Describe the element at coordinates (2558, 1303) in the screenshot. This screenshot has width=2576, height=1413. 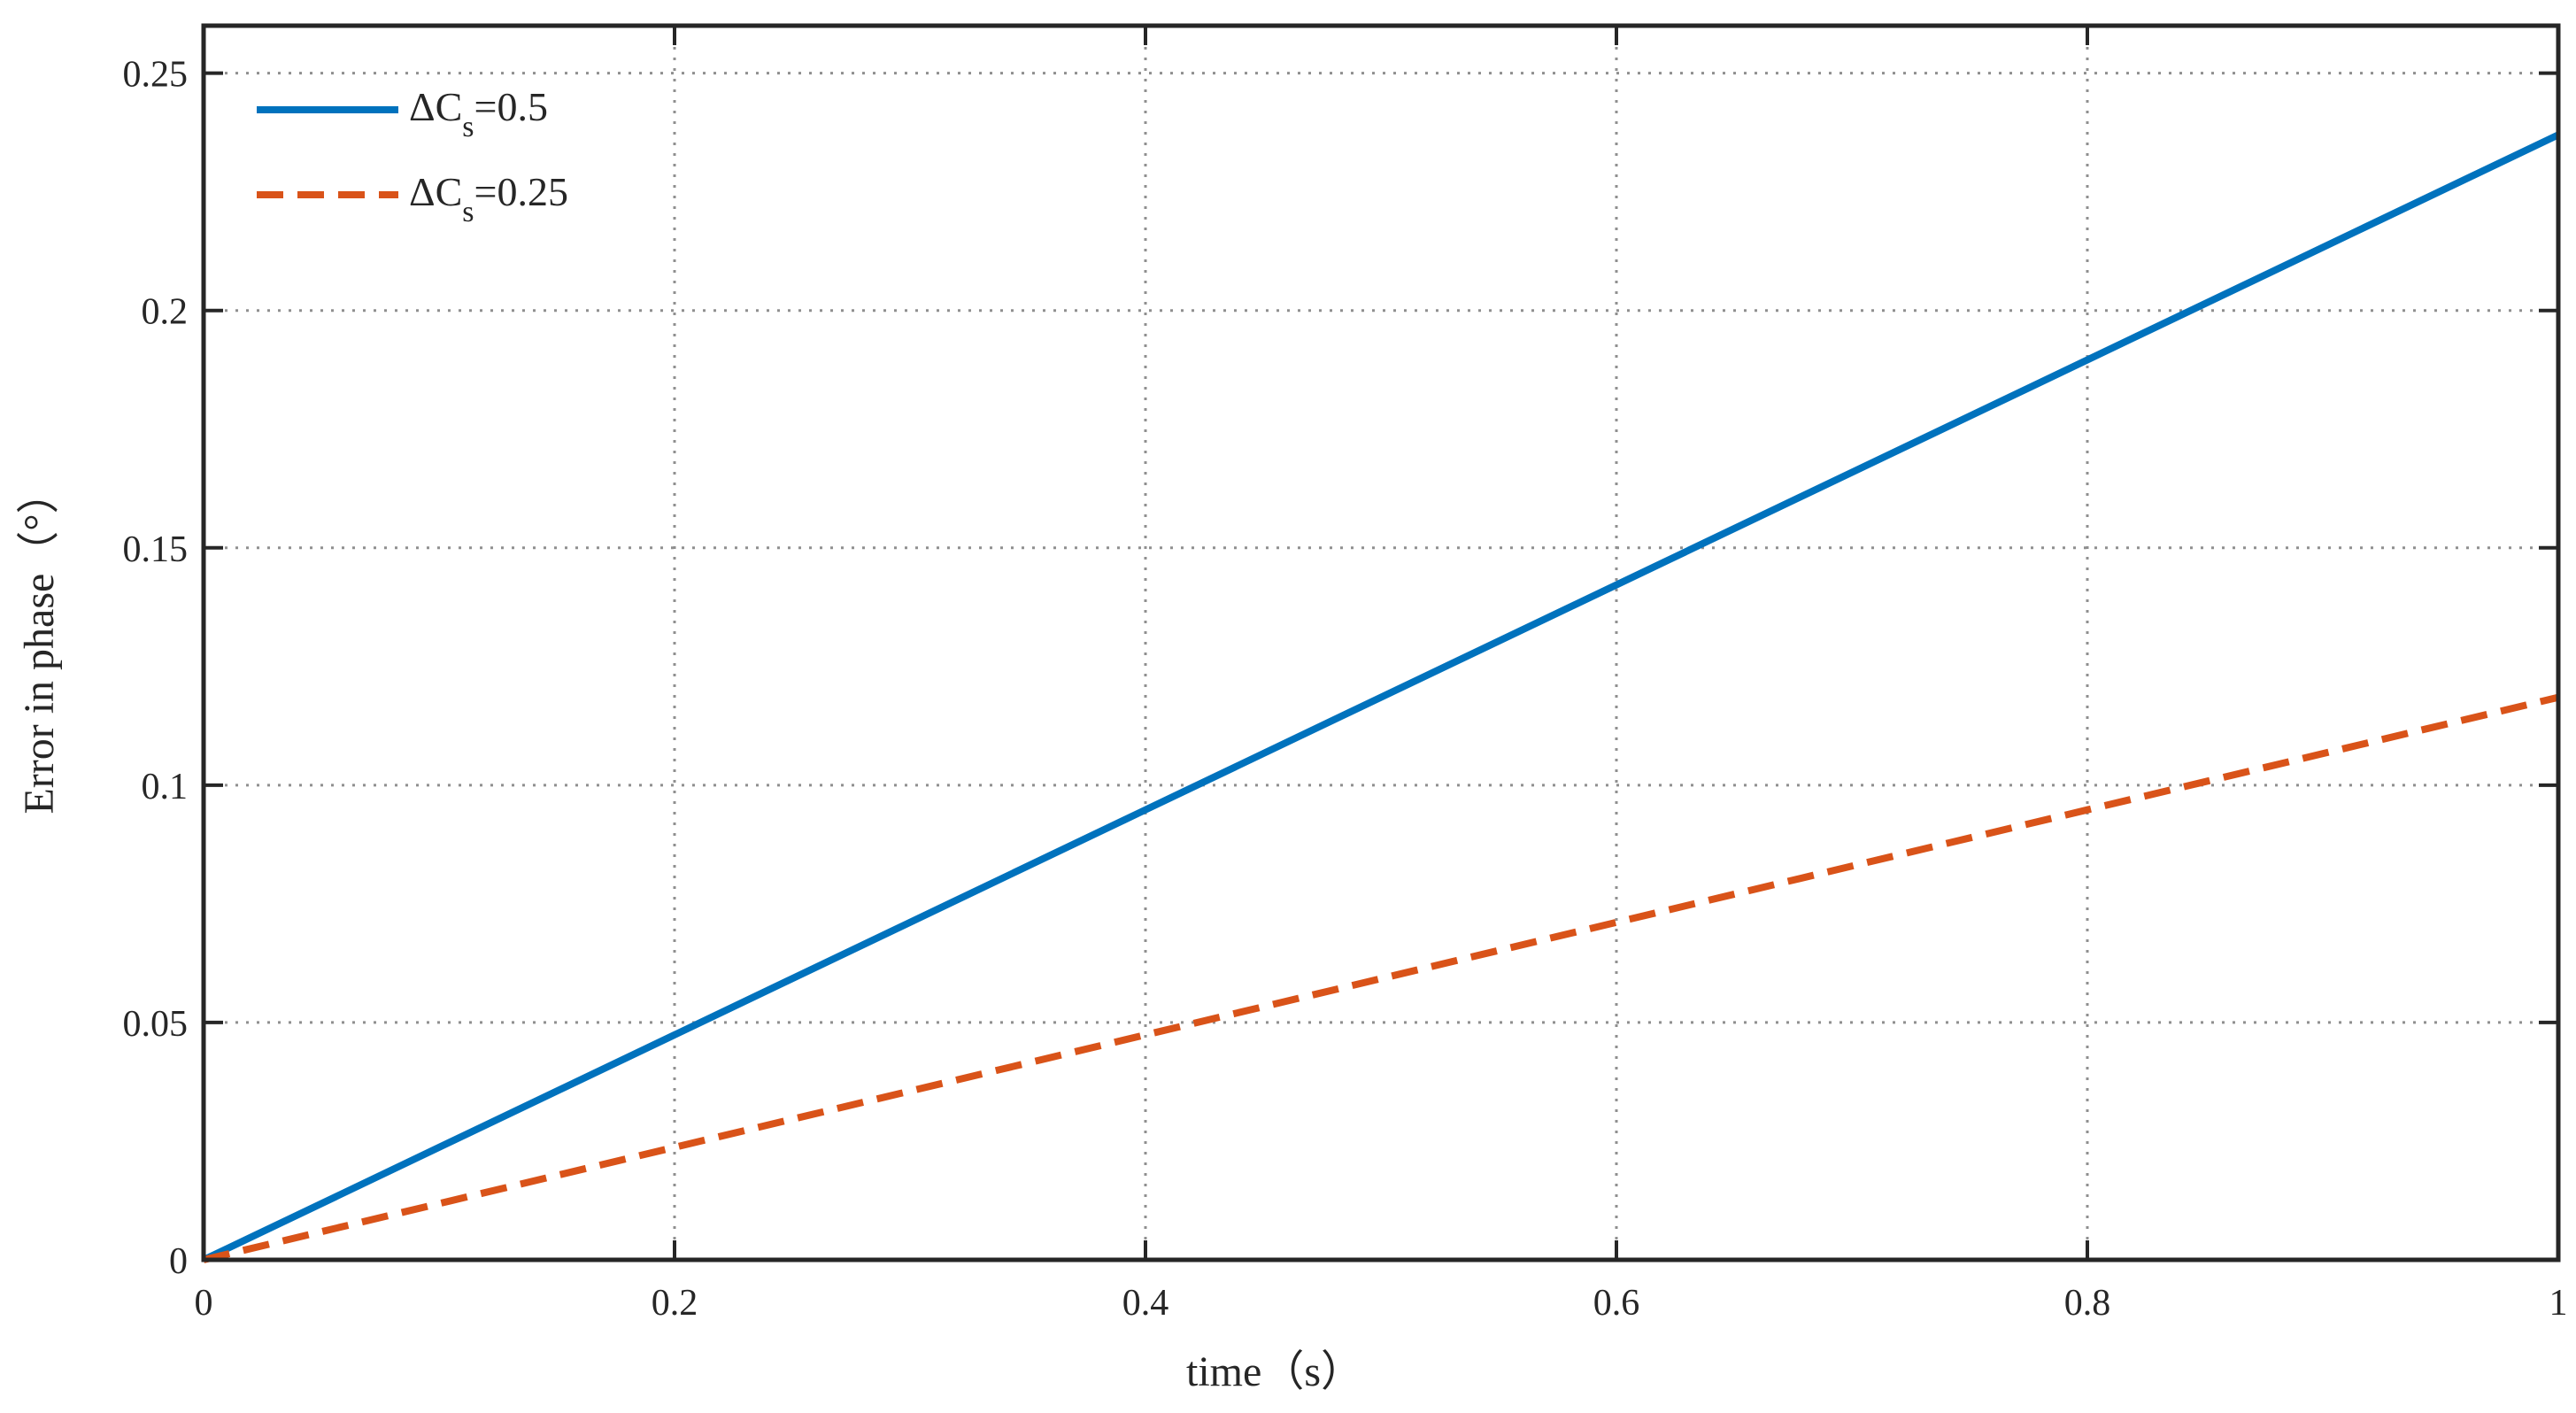
I see `x-tick-label: 1` at that location.